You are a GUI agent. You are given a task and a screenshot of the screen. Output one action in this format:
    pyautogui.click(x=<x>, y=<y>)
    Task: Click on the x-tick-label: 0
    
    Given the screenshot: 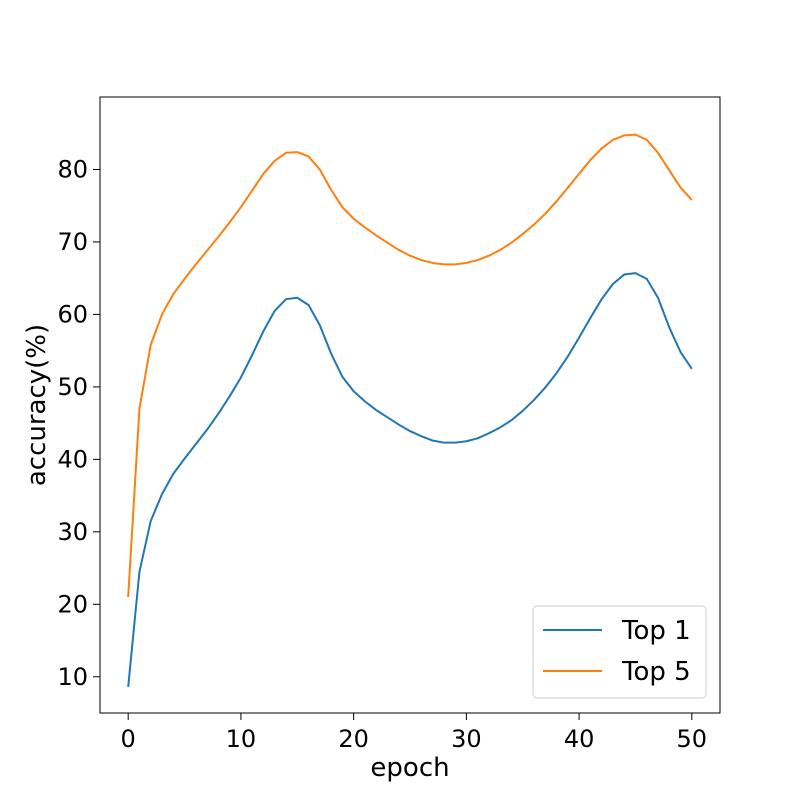 What is the action you would take?
    pyautogui.click(x=128, y=739)
    